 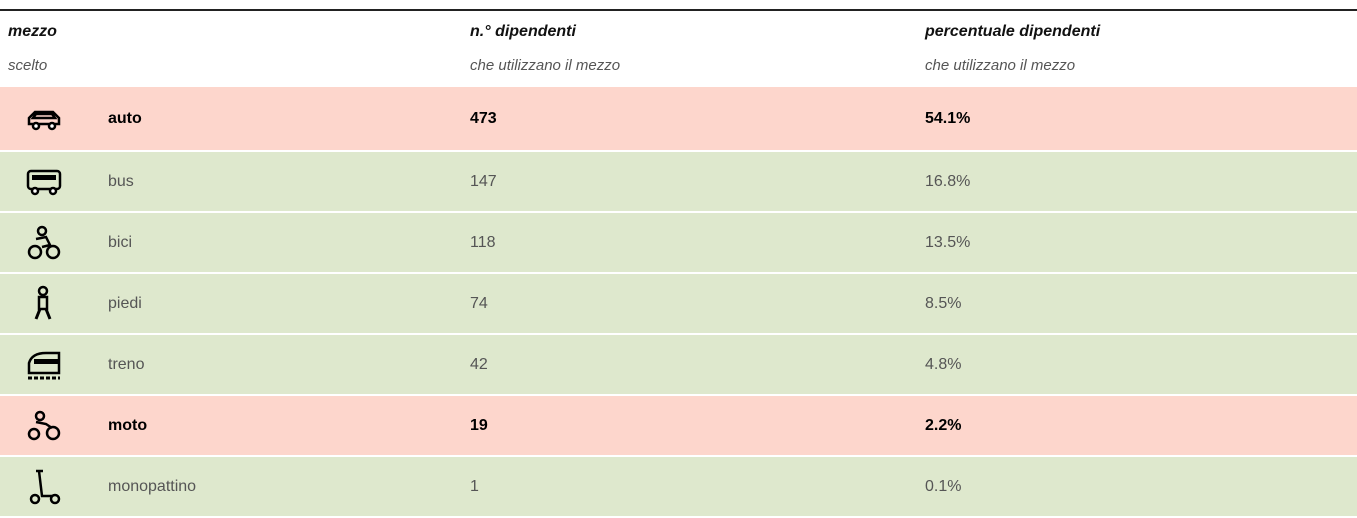 I want to click on cell: 74, so click(x=479, y=303).